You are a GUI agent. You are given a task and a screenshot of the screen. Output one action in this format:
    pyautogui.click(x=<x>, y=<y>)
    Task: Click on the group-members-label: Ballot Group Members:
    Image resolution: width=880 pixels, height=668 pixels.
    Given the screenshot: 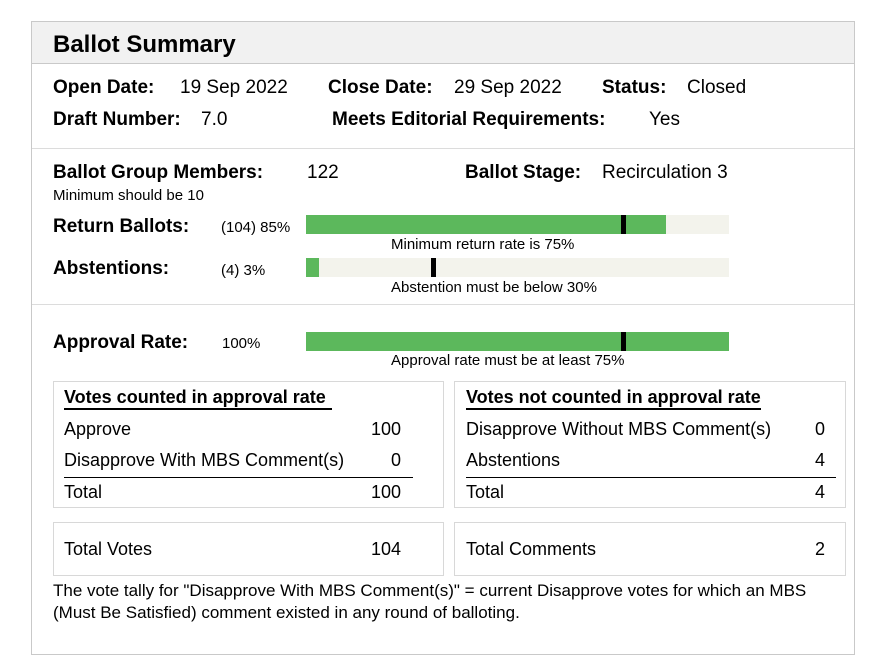 What is the action you would take?
    pyautogui.click(x=158, y=172)
    